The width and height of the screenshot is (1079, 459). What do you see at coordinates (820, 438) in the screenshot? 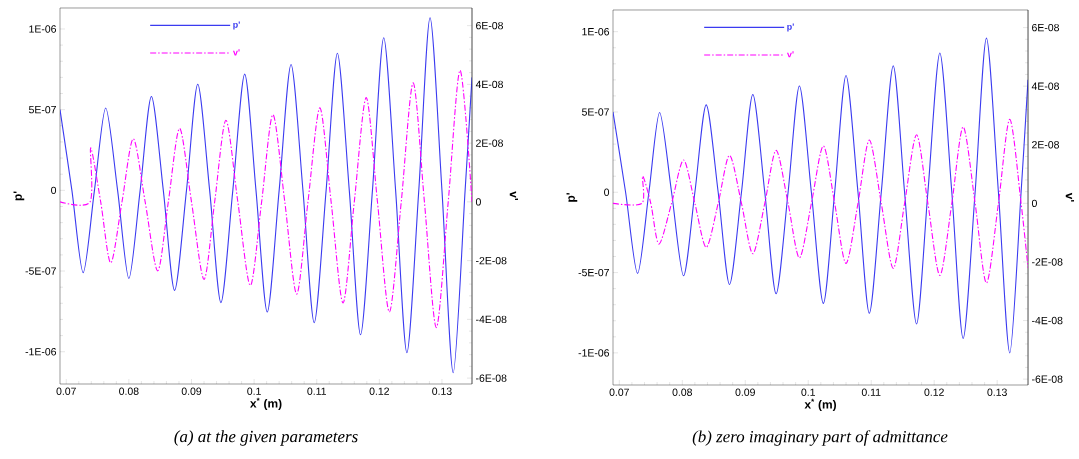
I see `text: (b) zero imaginary part of admittance` at bounding box center [820, 438].